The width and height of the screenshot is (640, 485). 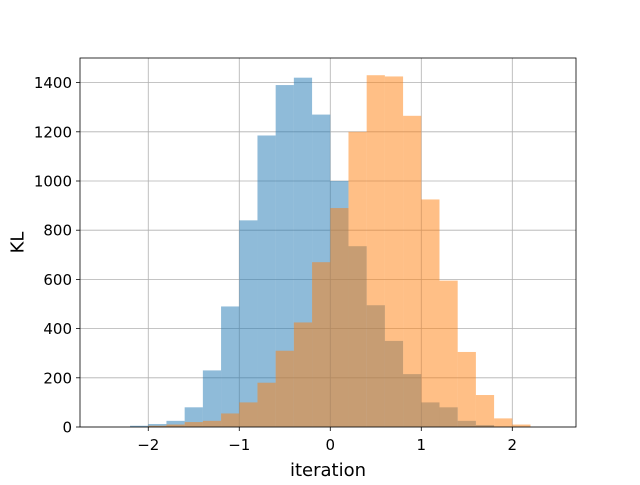 I want to click on y-tick-label: 400, so click(x=57, y=329).